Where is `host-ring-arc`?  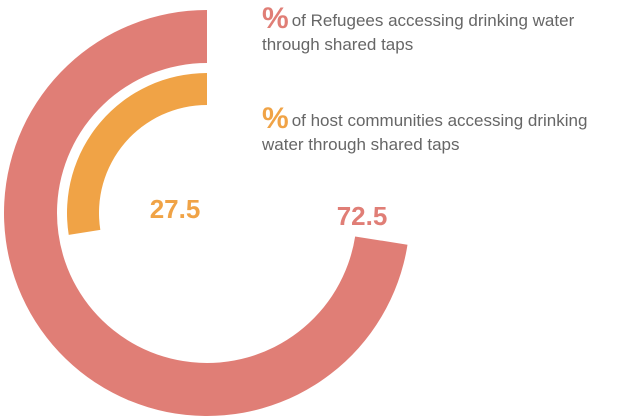
host-ring-arc is located at coordinates (136, 154).